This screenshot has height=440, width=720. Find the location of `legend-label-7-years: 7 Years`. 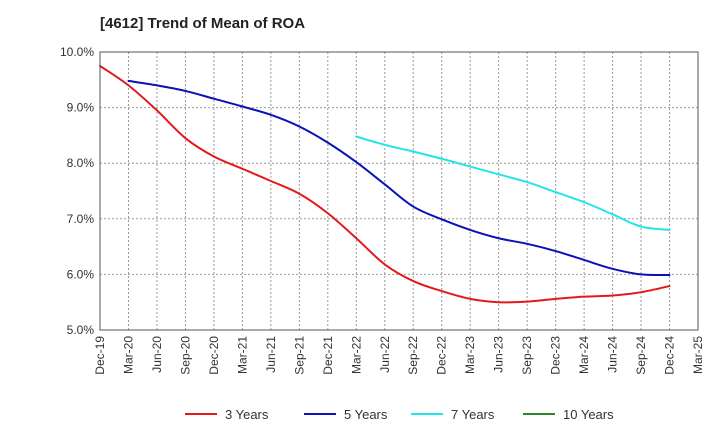

legend-label-7-years: 7 Years is located at coordinates (473, 414).